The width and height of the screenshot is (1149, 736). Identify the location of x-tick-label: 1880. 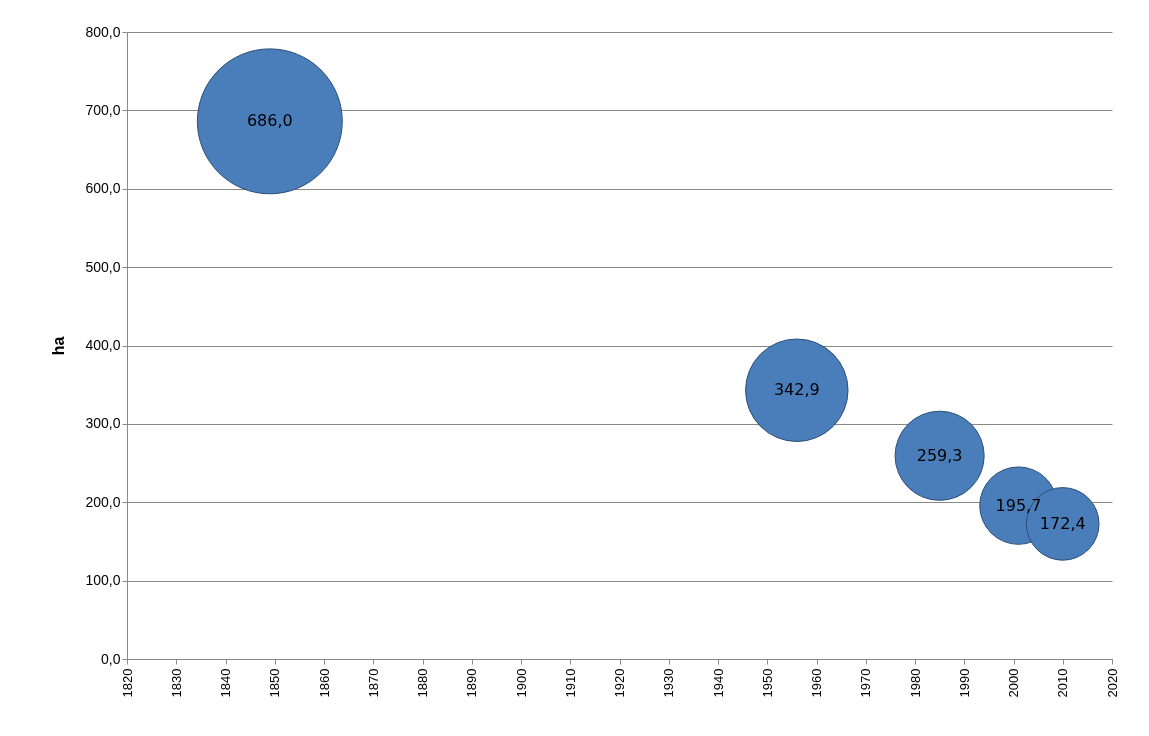
(422, 683).